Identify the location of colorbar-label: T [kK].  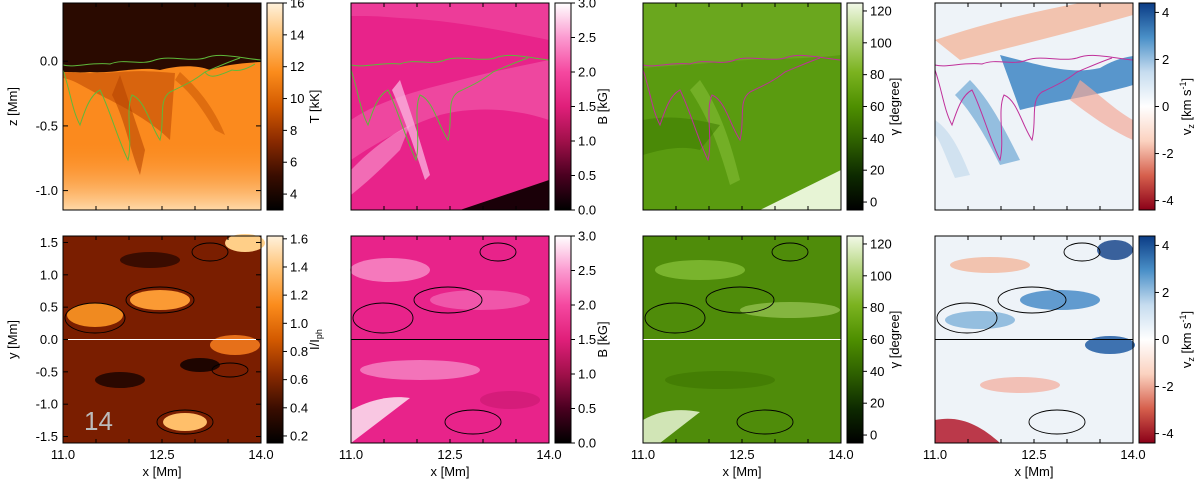
(314, 107).